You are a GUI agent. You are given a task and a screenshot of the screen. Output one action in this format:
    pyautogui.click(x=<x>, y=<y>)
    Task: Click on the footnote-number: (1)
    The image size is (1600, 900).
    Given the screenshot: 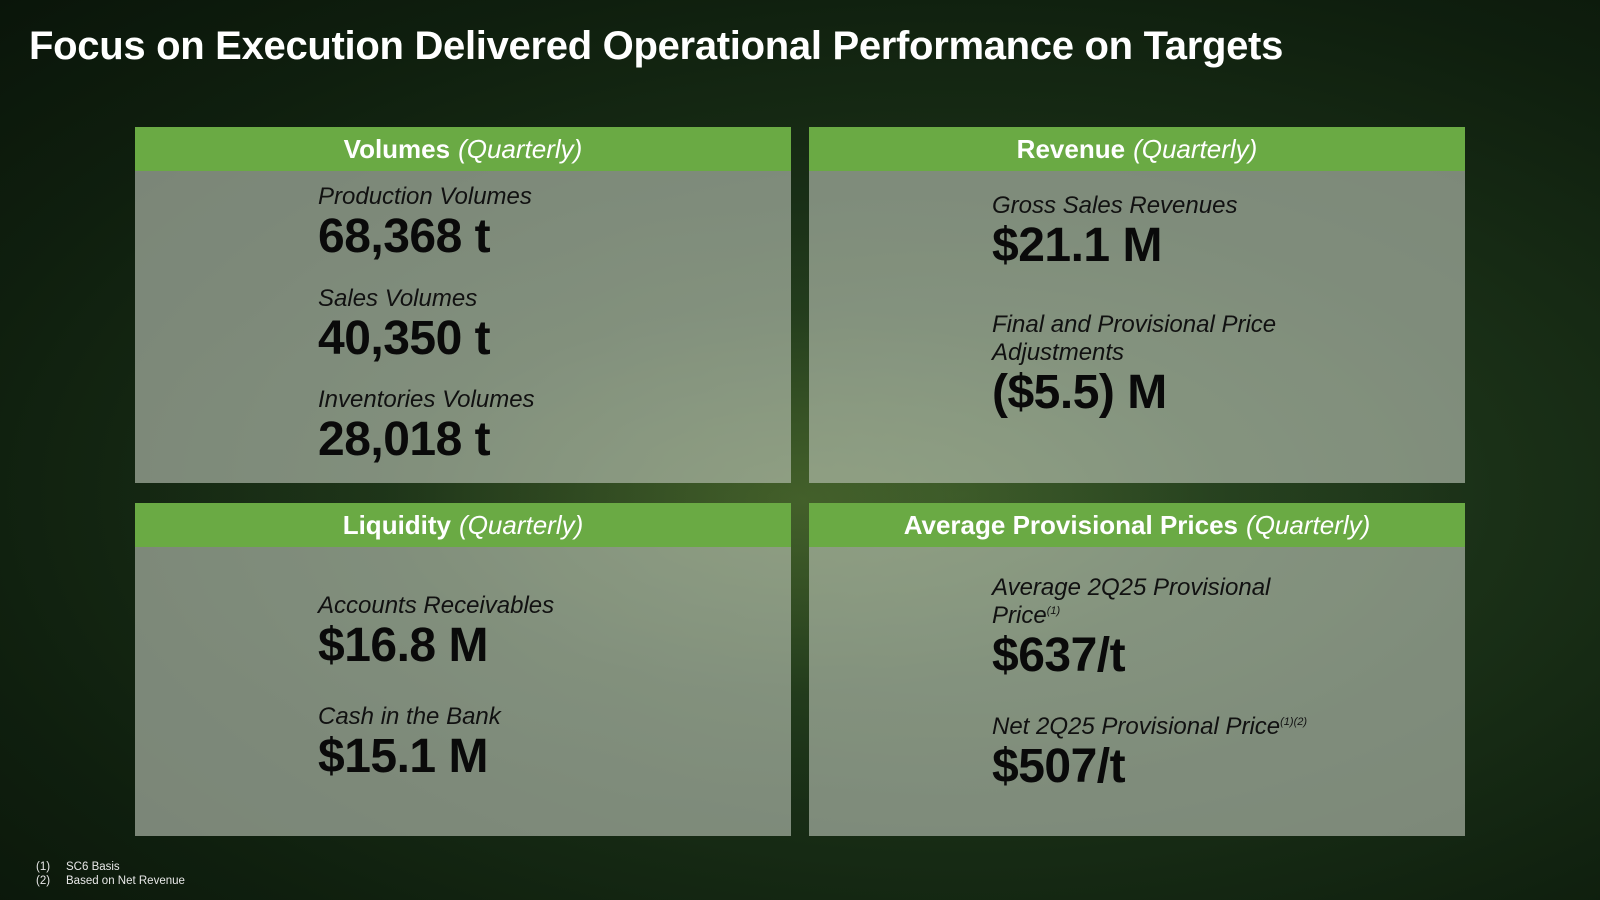 What is the action you would take?
    pyautogui.click(x=43, y=867)
    